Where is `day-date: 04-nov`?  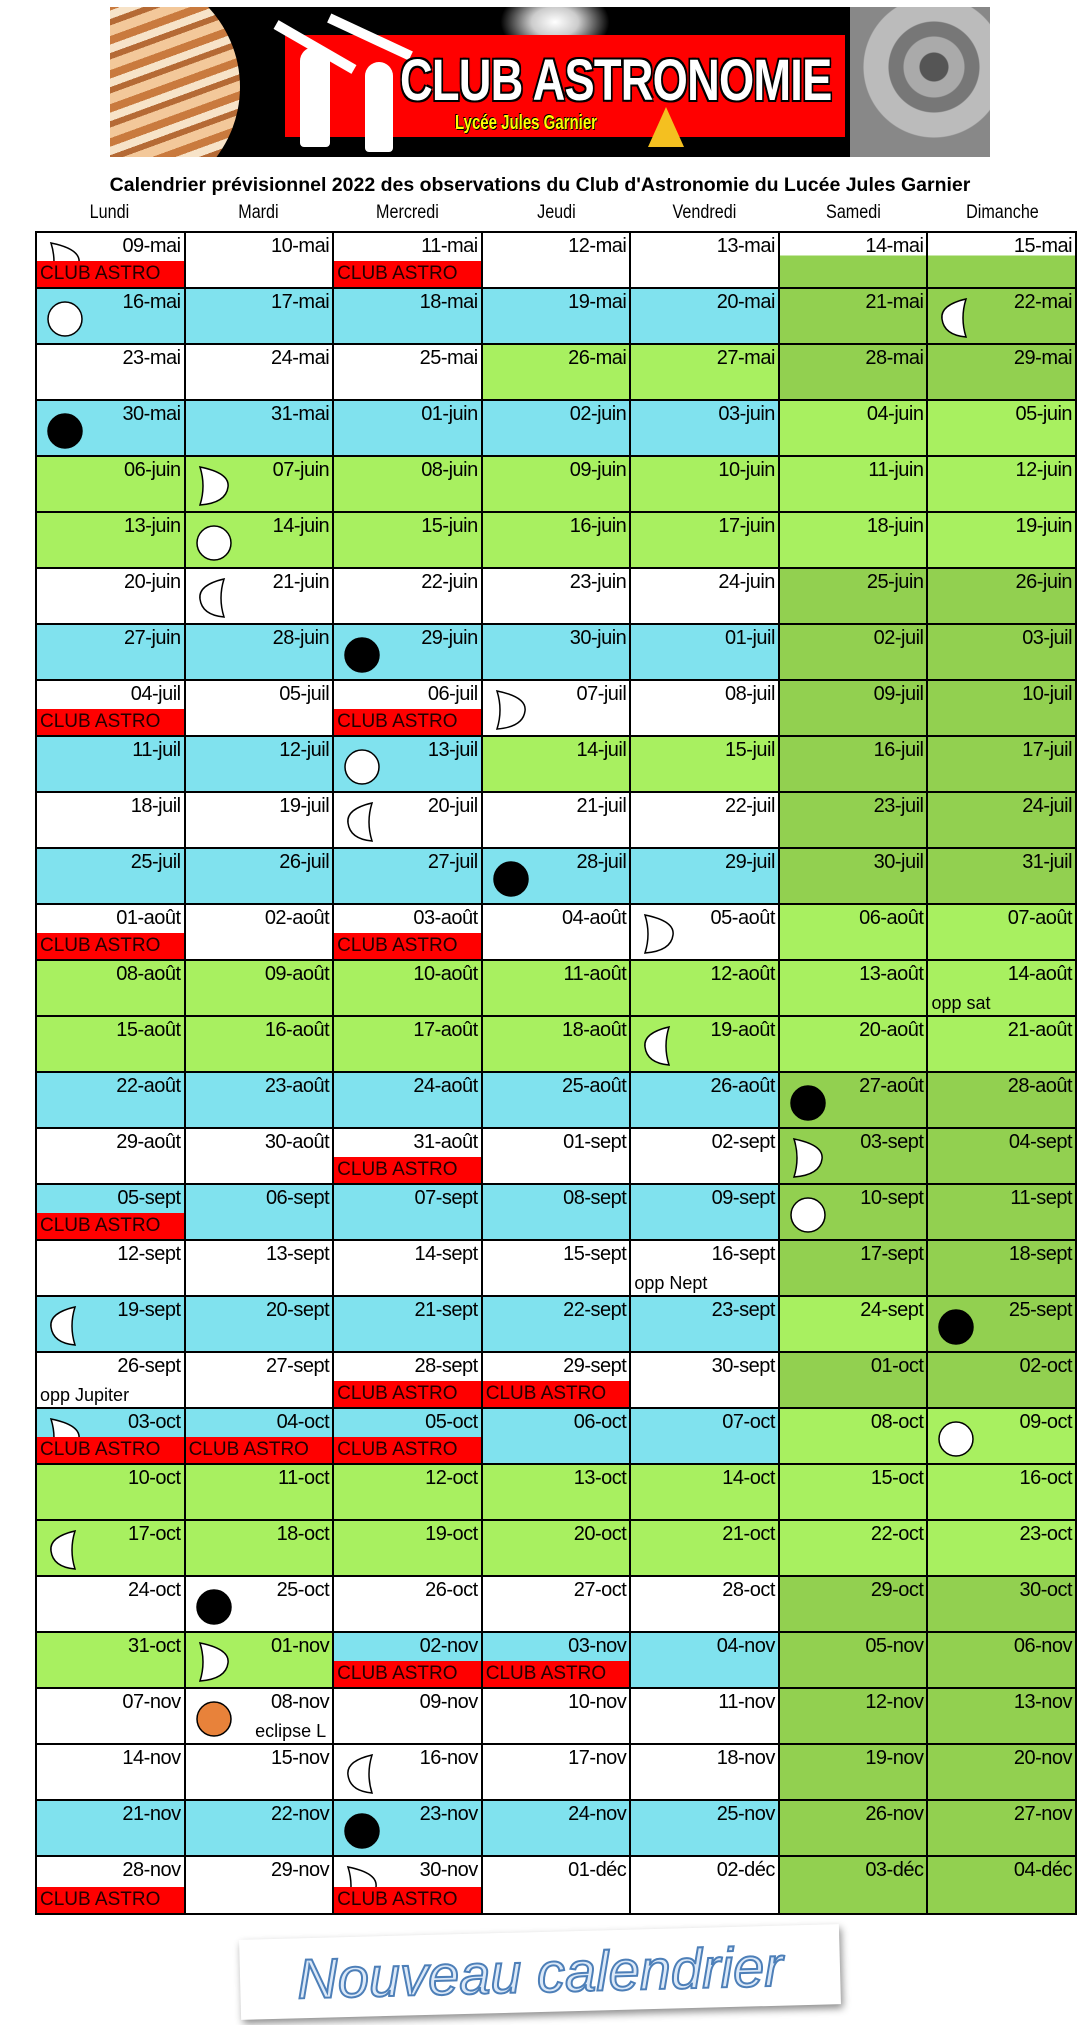 day-date: 04-nov is located at coordinates (746, 1646).